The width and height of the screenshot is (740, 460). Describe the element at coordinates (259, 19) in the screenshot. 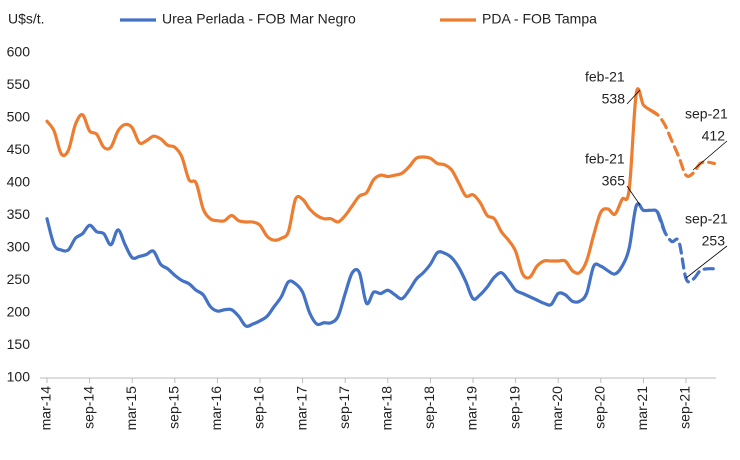

I see `legend-label: Urea Perlada - FOB Mar Negro` at that location.